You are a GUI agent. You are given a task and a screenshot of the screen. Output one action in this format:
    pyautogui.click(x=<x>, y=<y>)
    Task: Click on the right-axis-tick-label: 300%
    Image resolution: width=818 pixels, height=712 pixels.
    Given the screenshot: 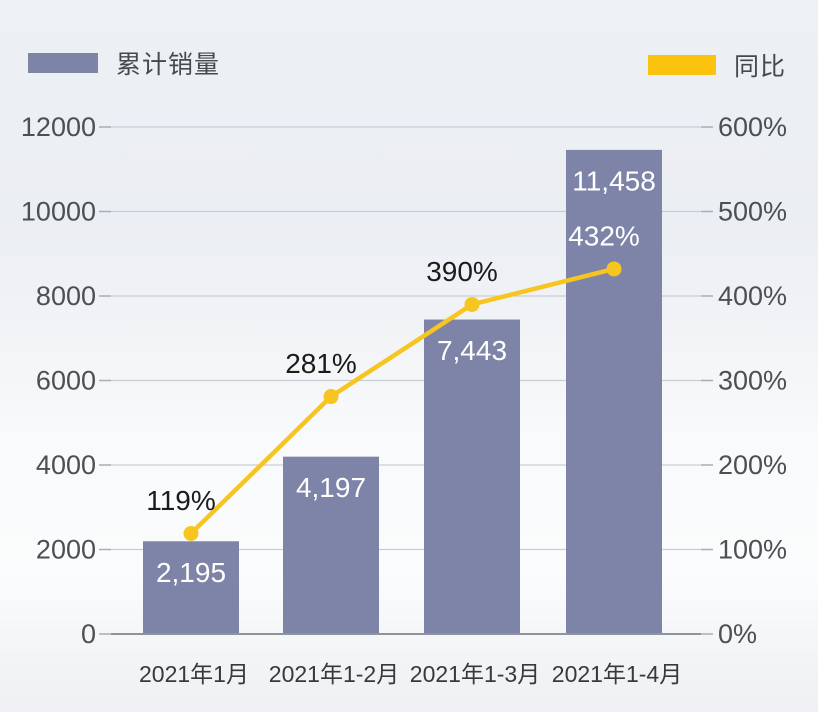 What is the action you would take?
    pyautogui.click(x=752, y=381)
    